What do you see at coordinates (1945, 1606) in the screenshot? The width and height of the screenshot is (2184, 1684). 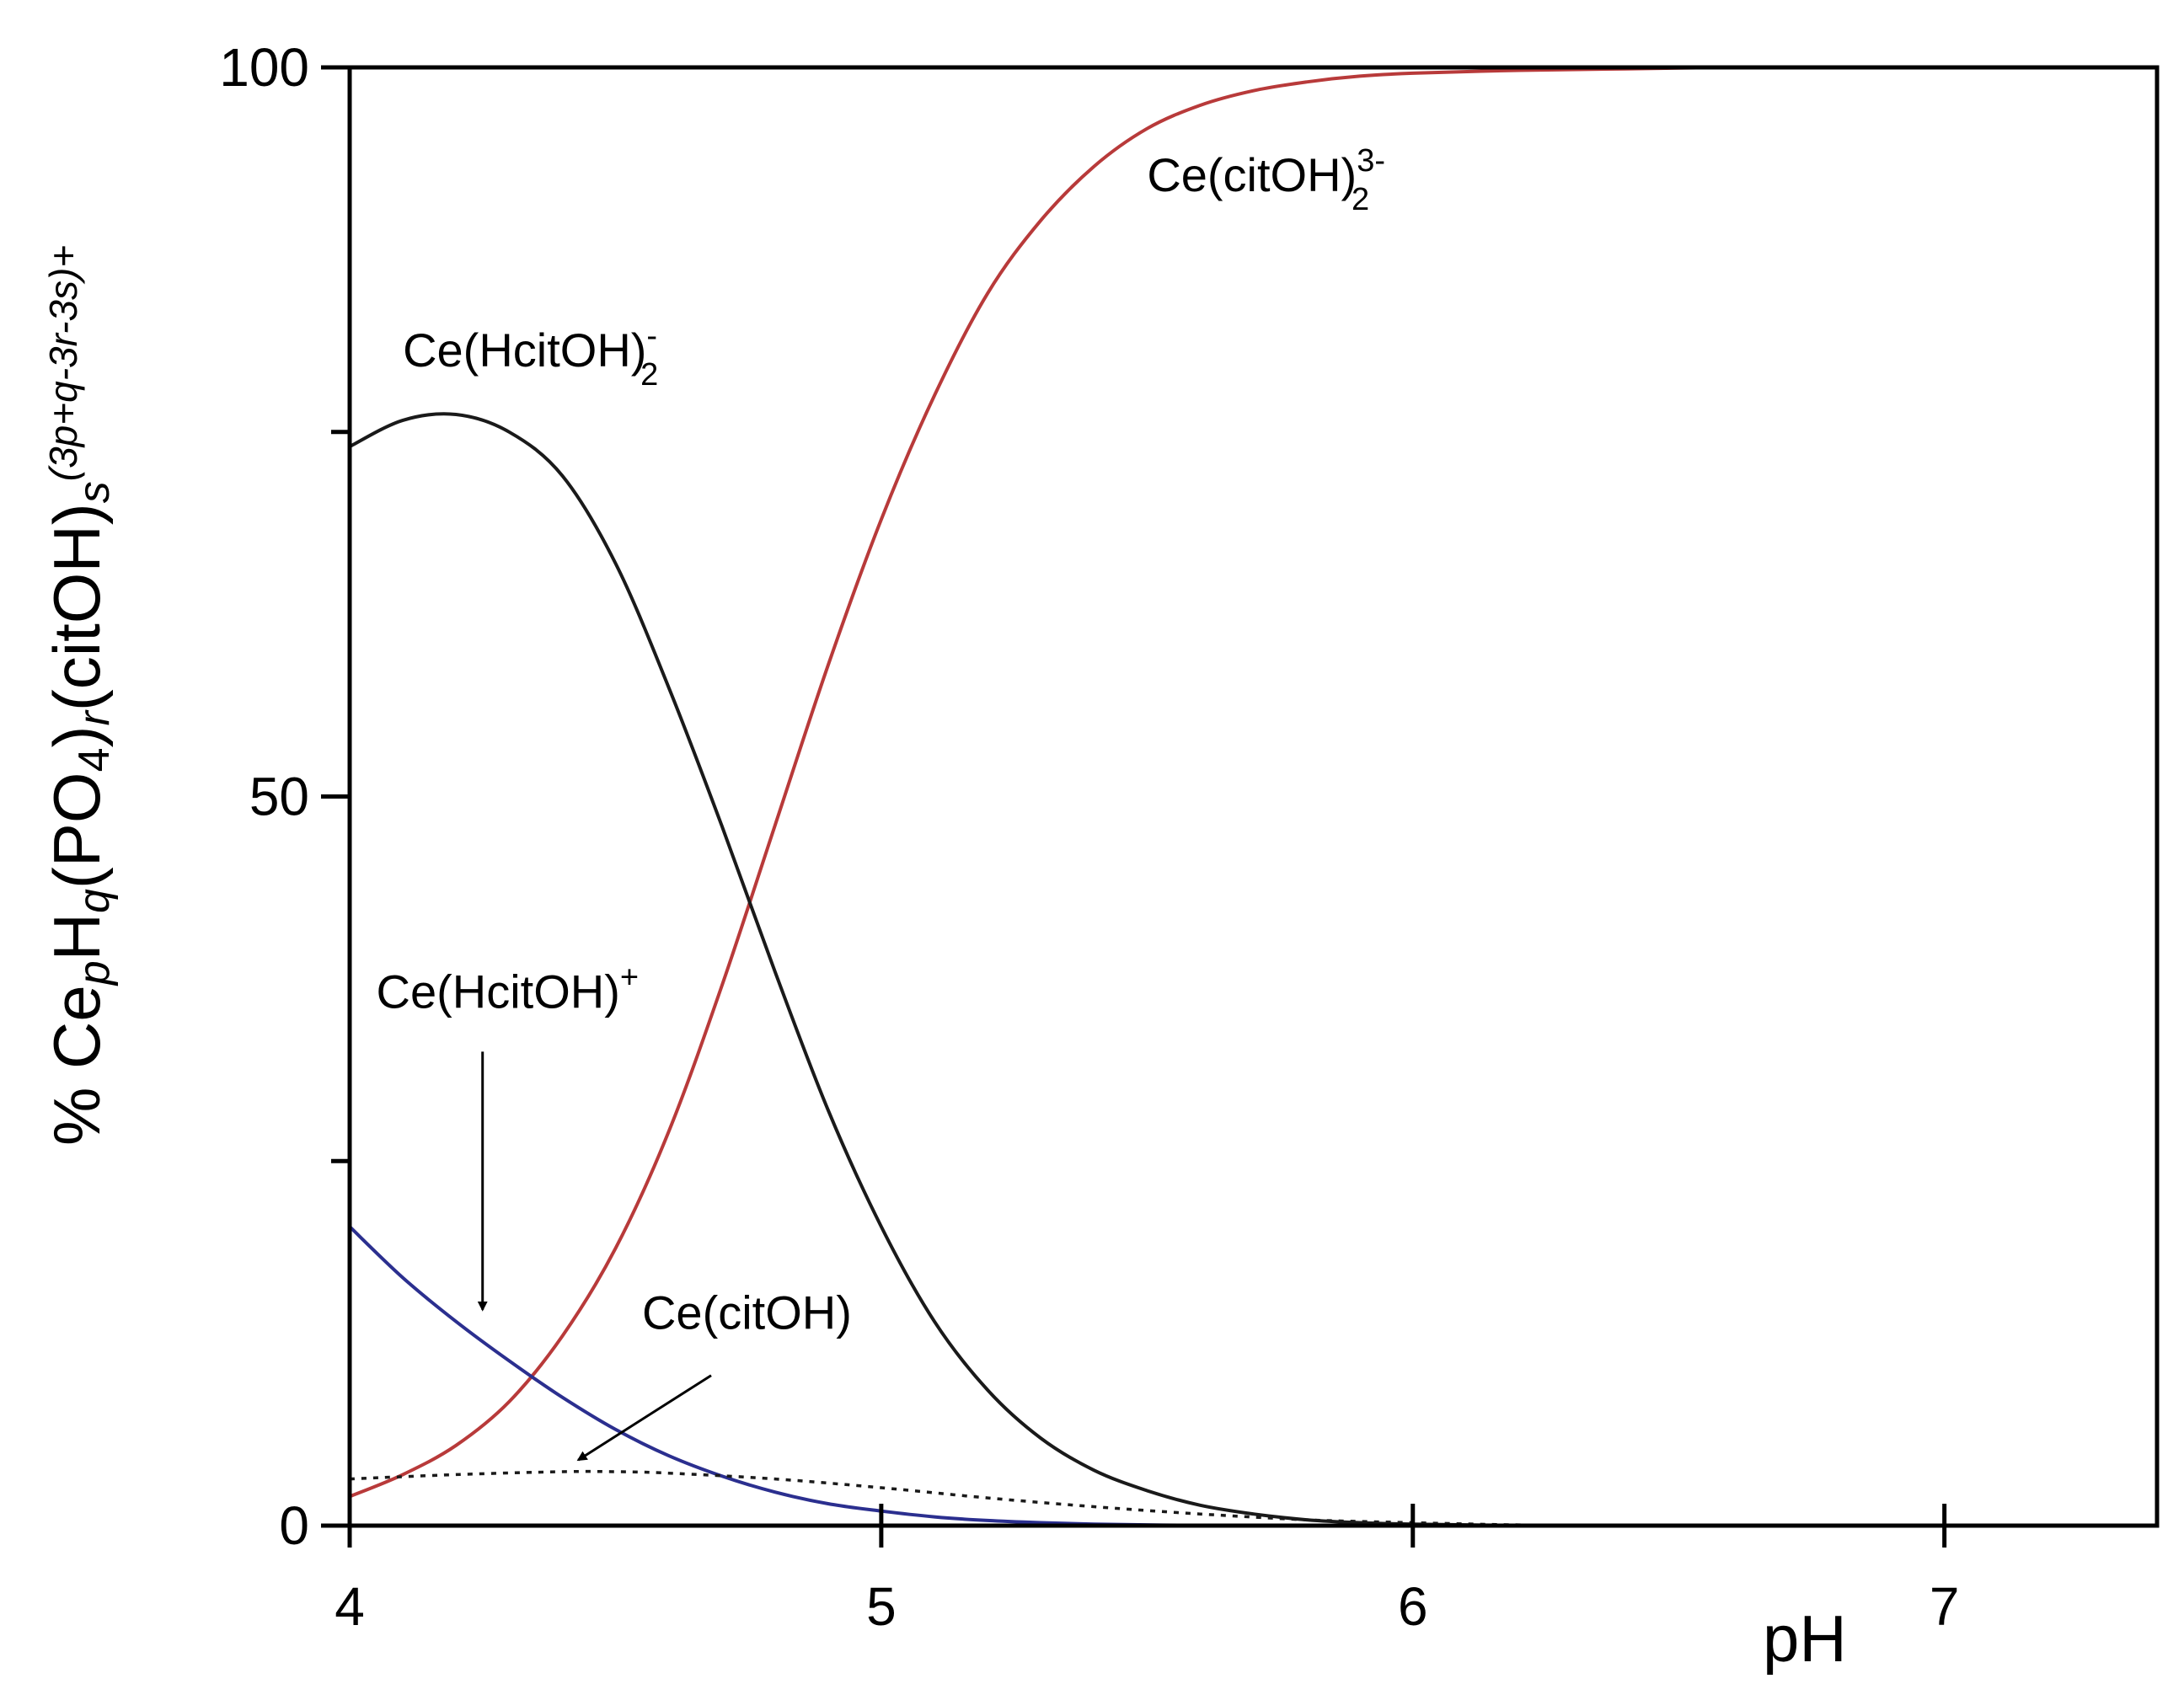 I see `x-tick-label: 7` at bounding box center [1945, 1606].